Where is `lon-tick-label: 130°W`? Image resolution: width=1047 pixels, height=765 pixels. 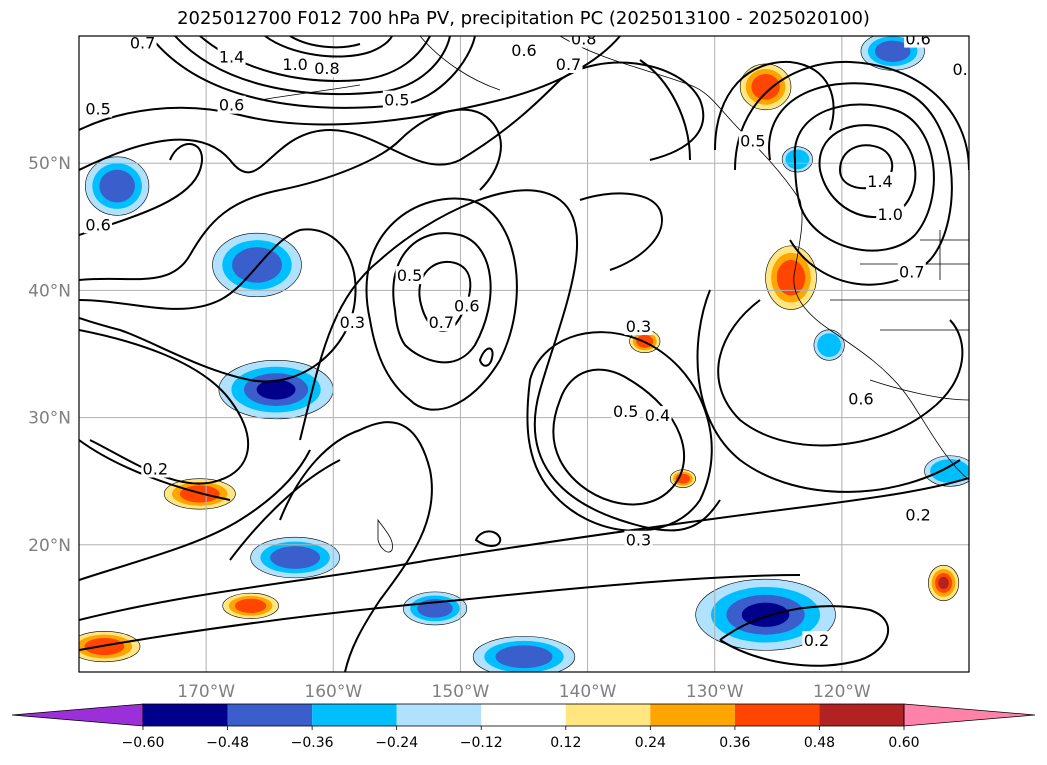
lon-tick-label: 130°W is located at coordinates (715, 692).